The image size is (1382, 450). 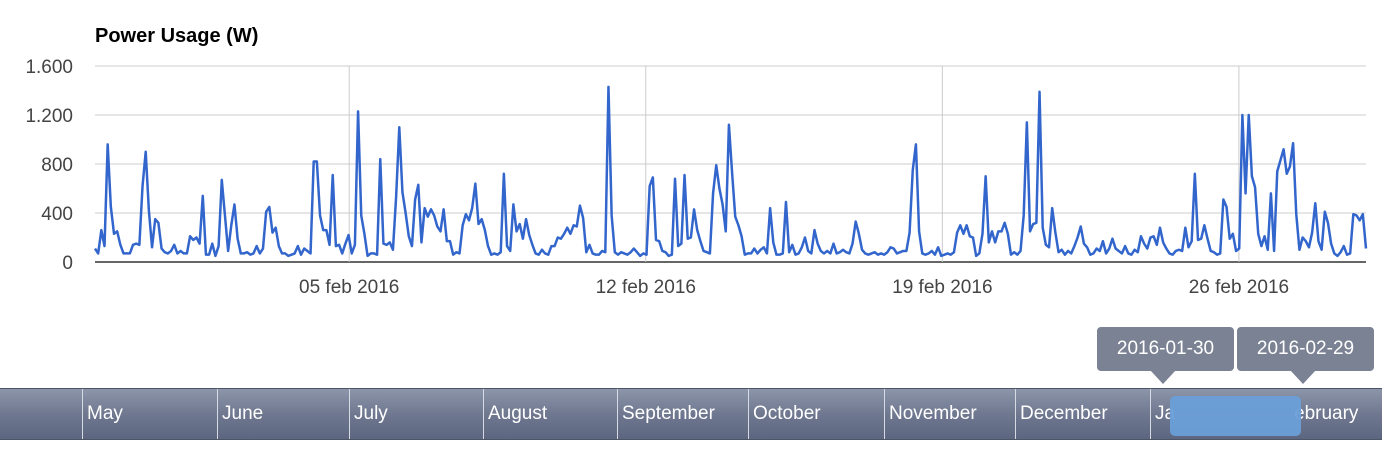 What do you see at coordinates (646, 287) in the screenshot?
I see `x-tick-label: 12 feb 2016` at bounding box center [646, 287].